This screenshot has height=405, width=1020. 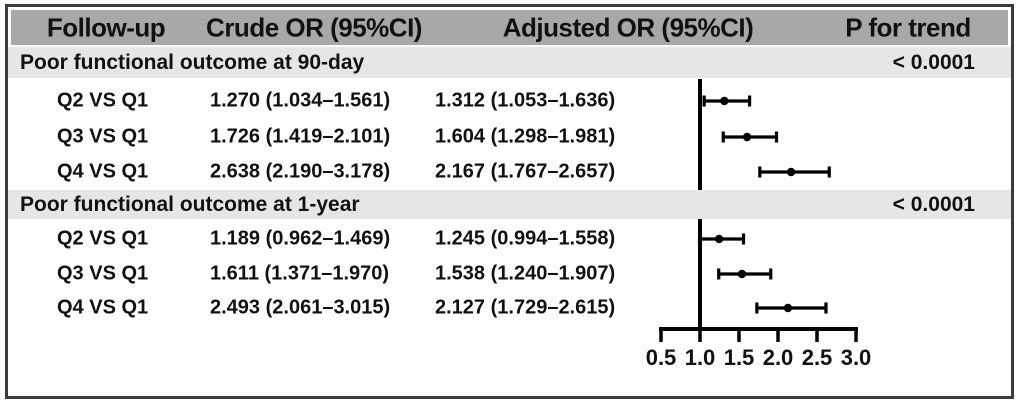 I want to click on crude-or-cell: 1.270 (1.034–1.561), so click(x=300, y=100).